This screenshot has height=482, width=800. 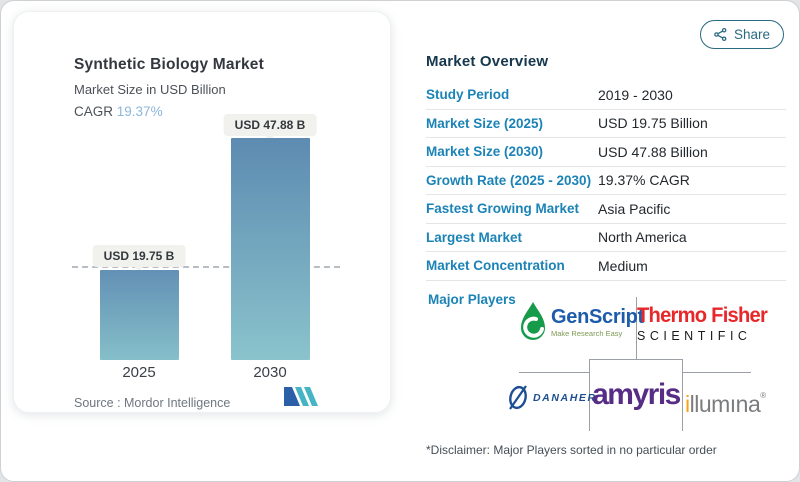 I want to click on logo-danaher: DANAHER, so click(x=551, y=397).